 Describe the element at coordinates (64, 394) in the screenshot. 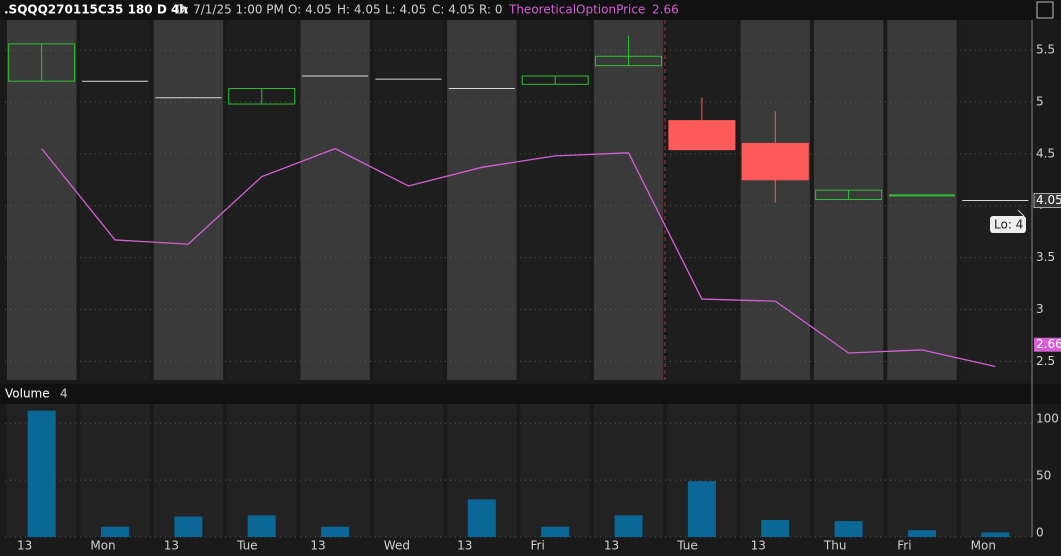

I see `volume-last: 4` at that location.